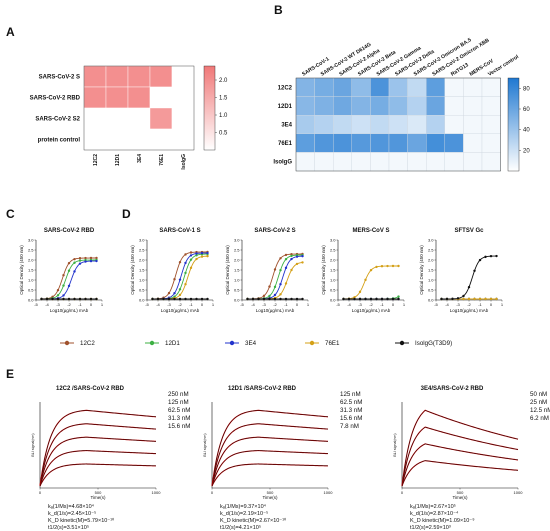 This screenshot has height=531, width=550. What do you see at coordinates (243, 506) in the screenshot?
I see `kinetics-label: kₐ(1/Ms)=9.37×10⁴` at bounding box center [243, 506].